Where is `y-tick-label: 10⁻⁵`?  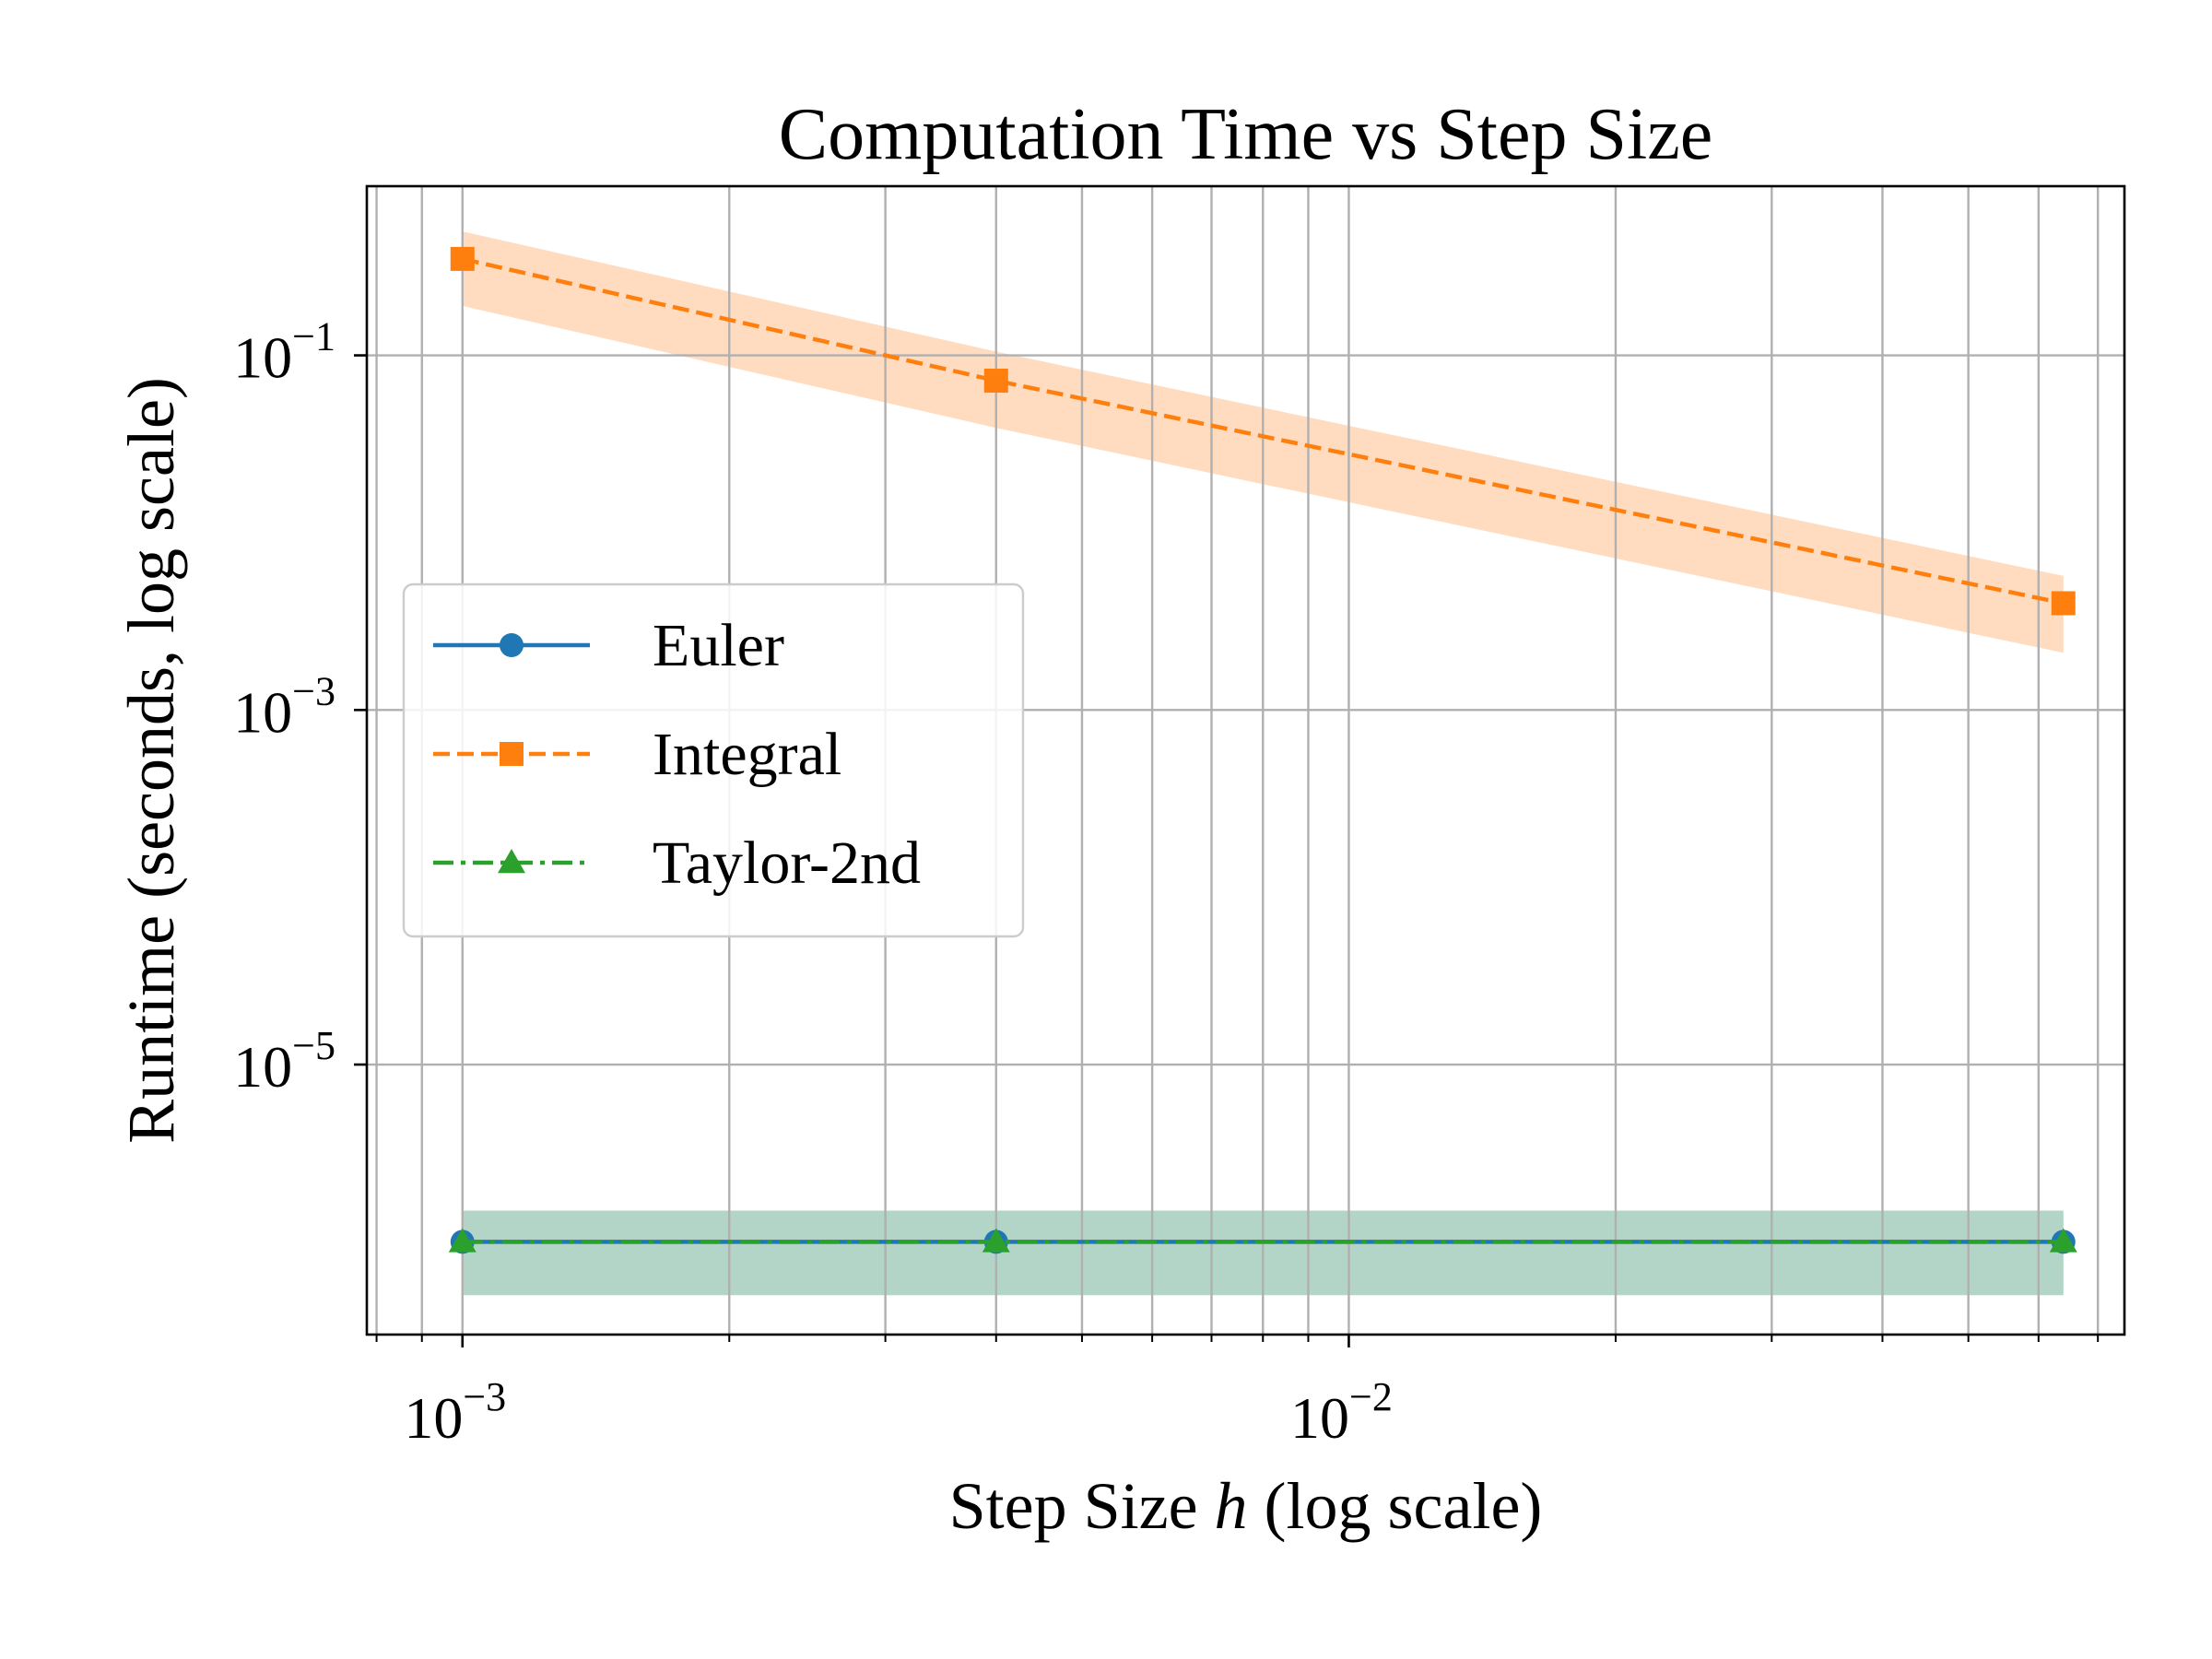 y-tick-label: 10⁻⁵ is located at coordinates (284, 1061).